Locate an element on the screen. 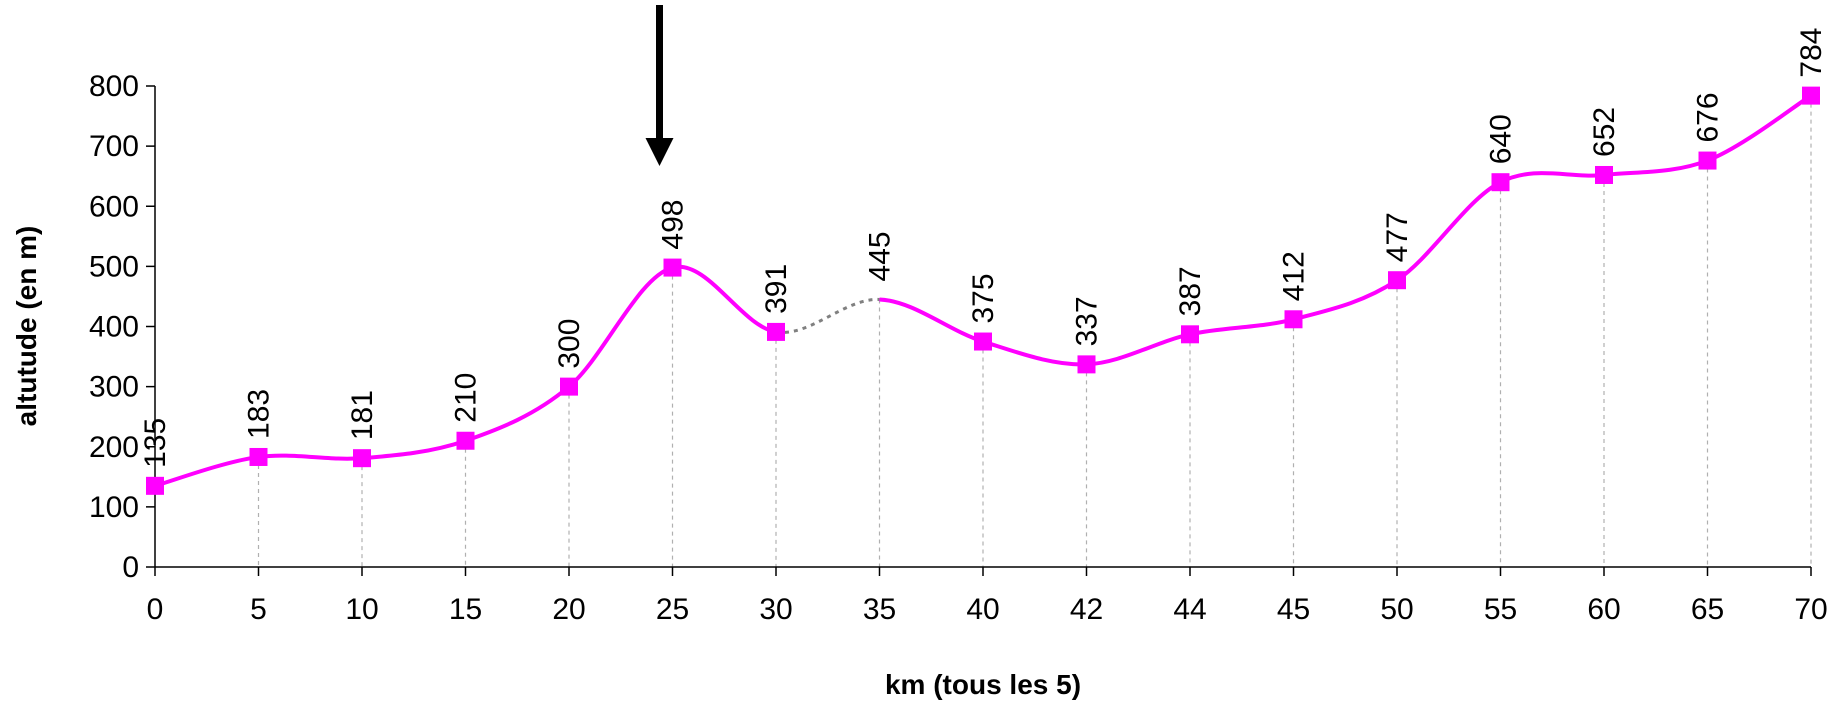  x-tick-label: 50 is located at coordinates (1396, 609).